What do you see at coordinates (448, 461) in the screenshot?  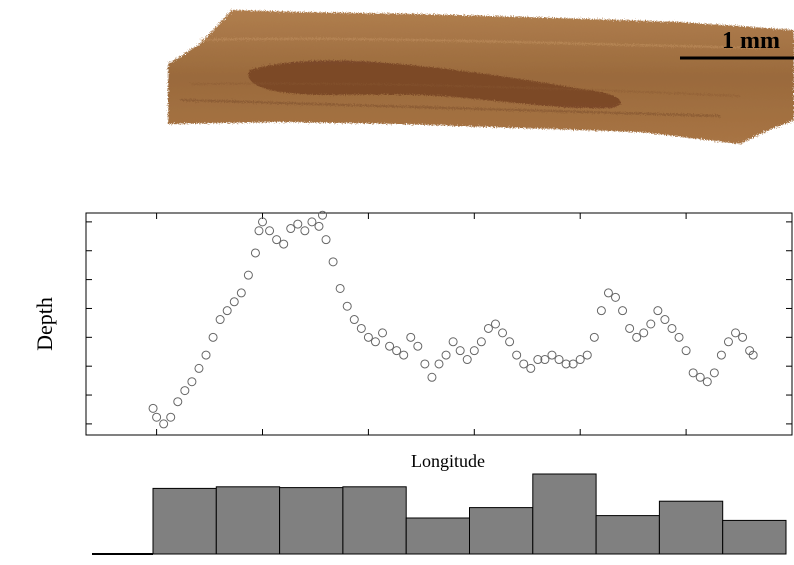 I see `x-axis-label: Longitude` at bounding box center [448, 461].